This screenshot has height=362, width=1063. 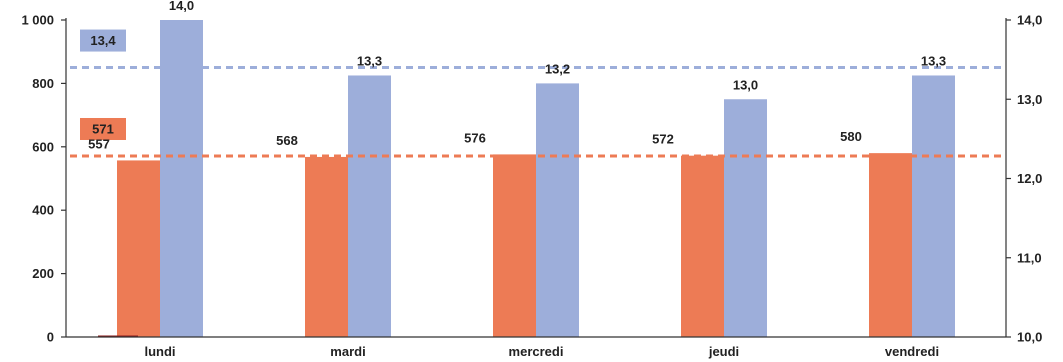 What do you see at coordinates (1029, 99) in the screenshot?
I see `right-tick-label: 13,0` at bounding box center [1029, 99].